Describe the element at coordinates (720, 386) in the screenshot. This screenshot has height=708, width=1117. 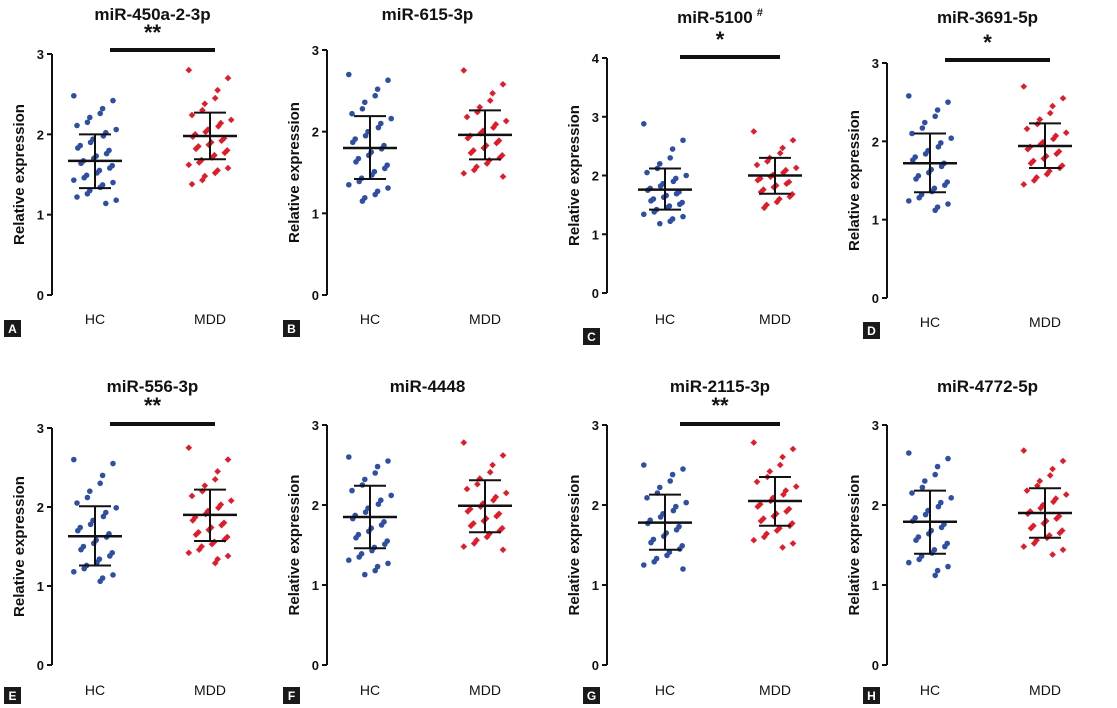
I see `chart-title: miR-2115-3p` at that location.